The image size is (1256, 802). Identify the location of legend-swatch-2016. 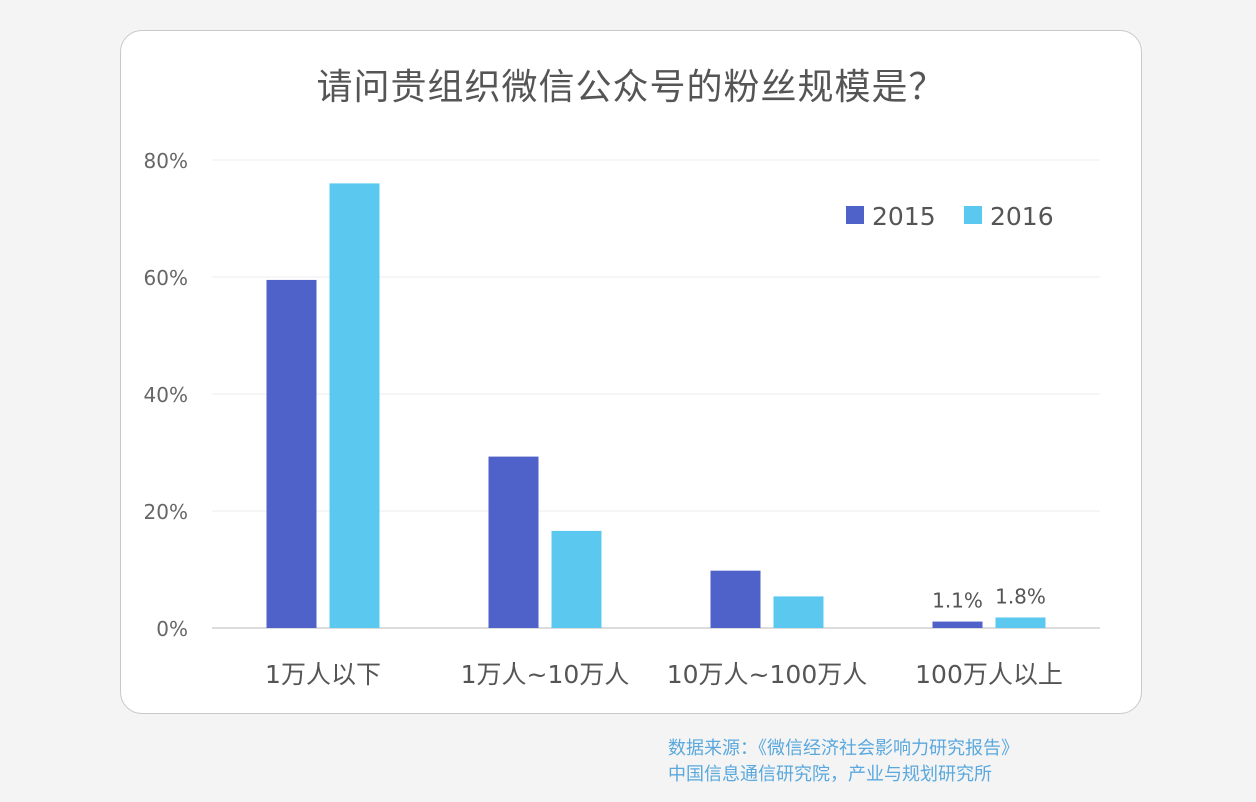
(973, 215).